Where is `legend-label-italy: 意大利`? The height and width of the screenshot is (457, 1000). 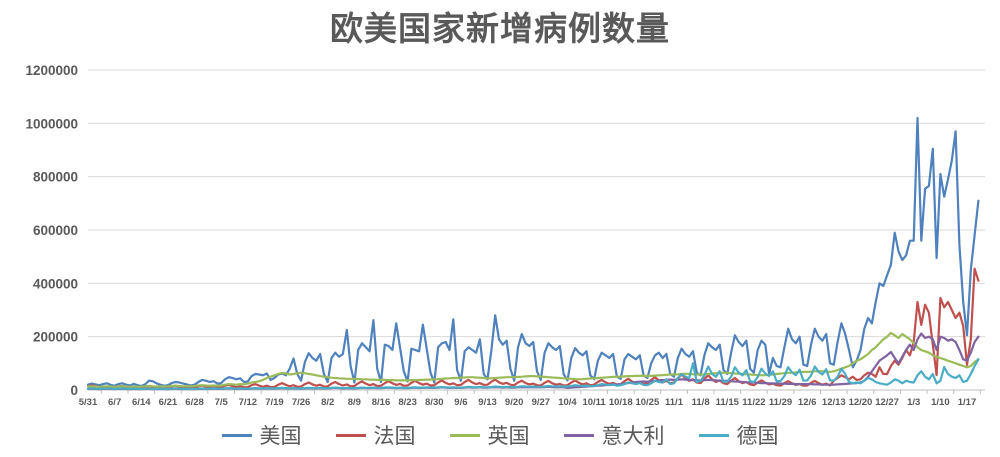
legend-label-italy: 意大利 is located at coordinates (633, 436).